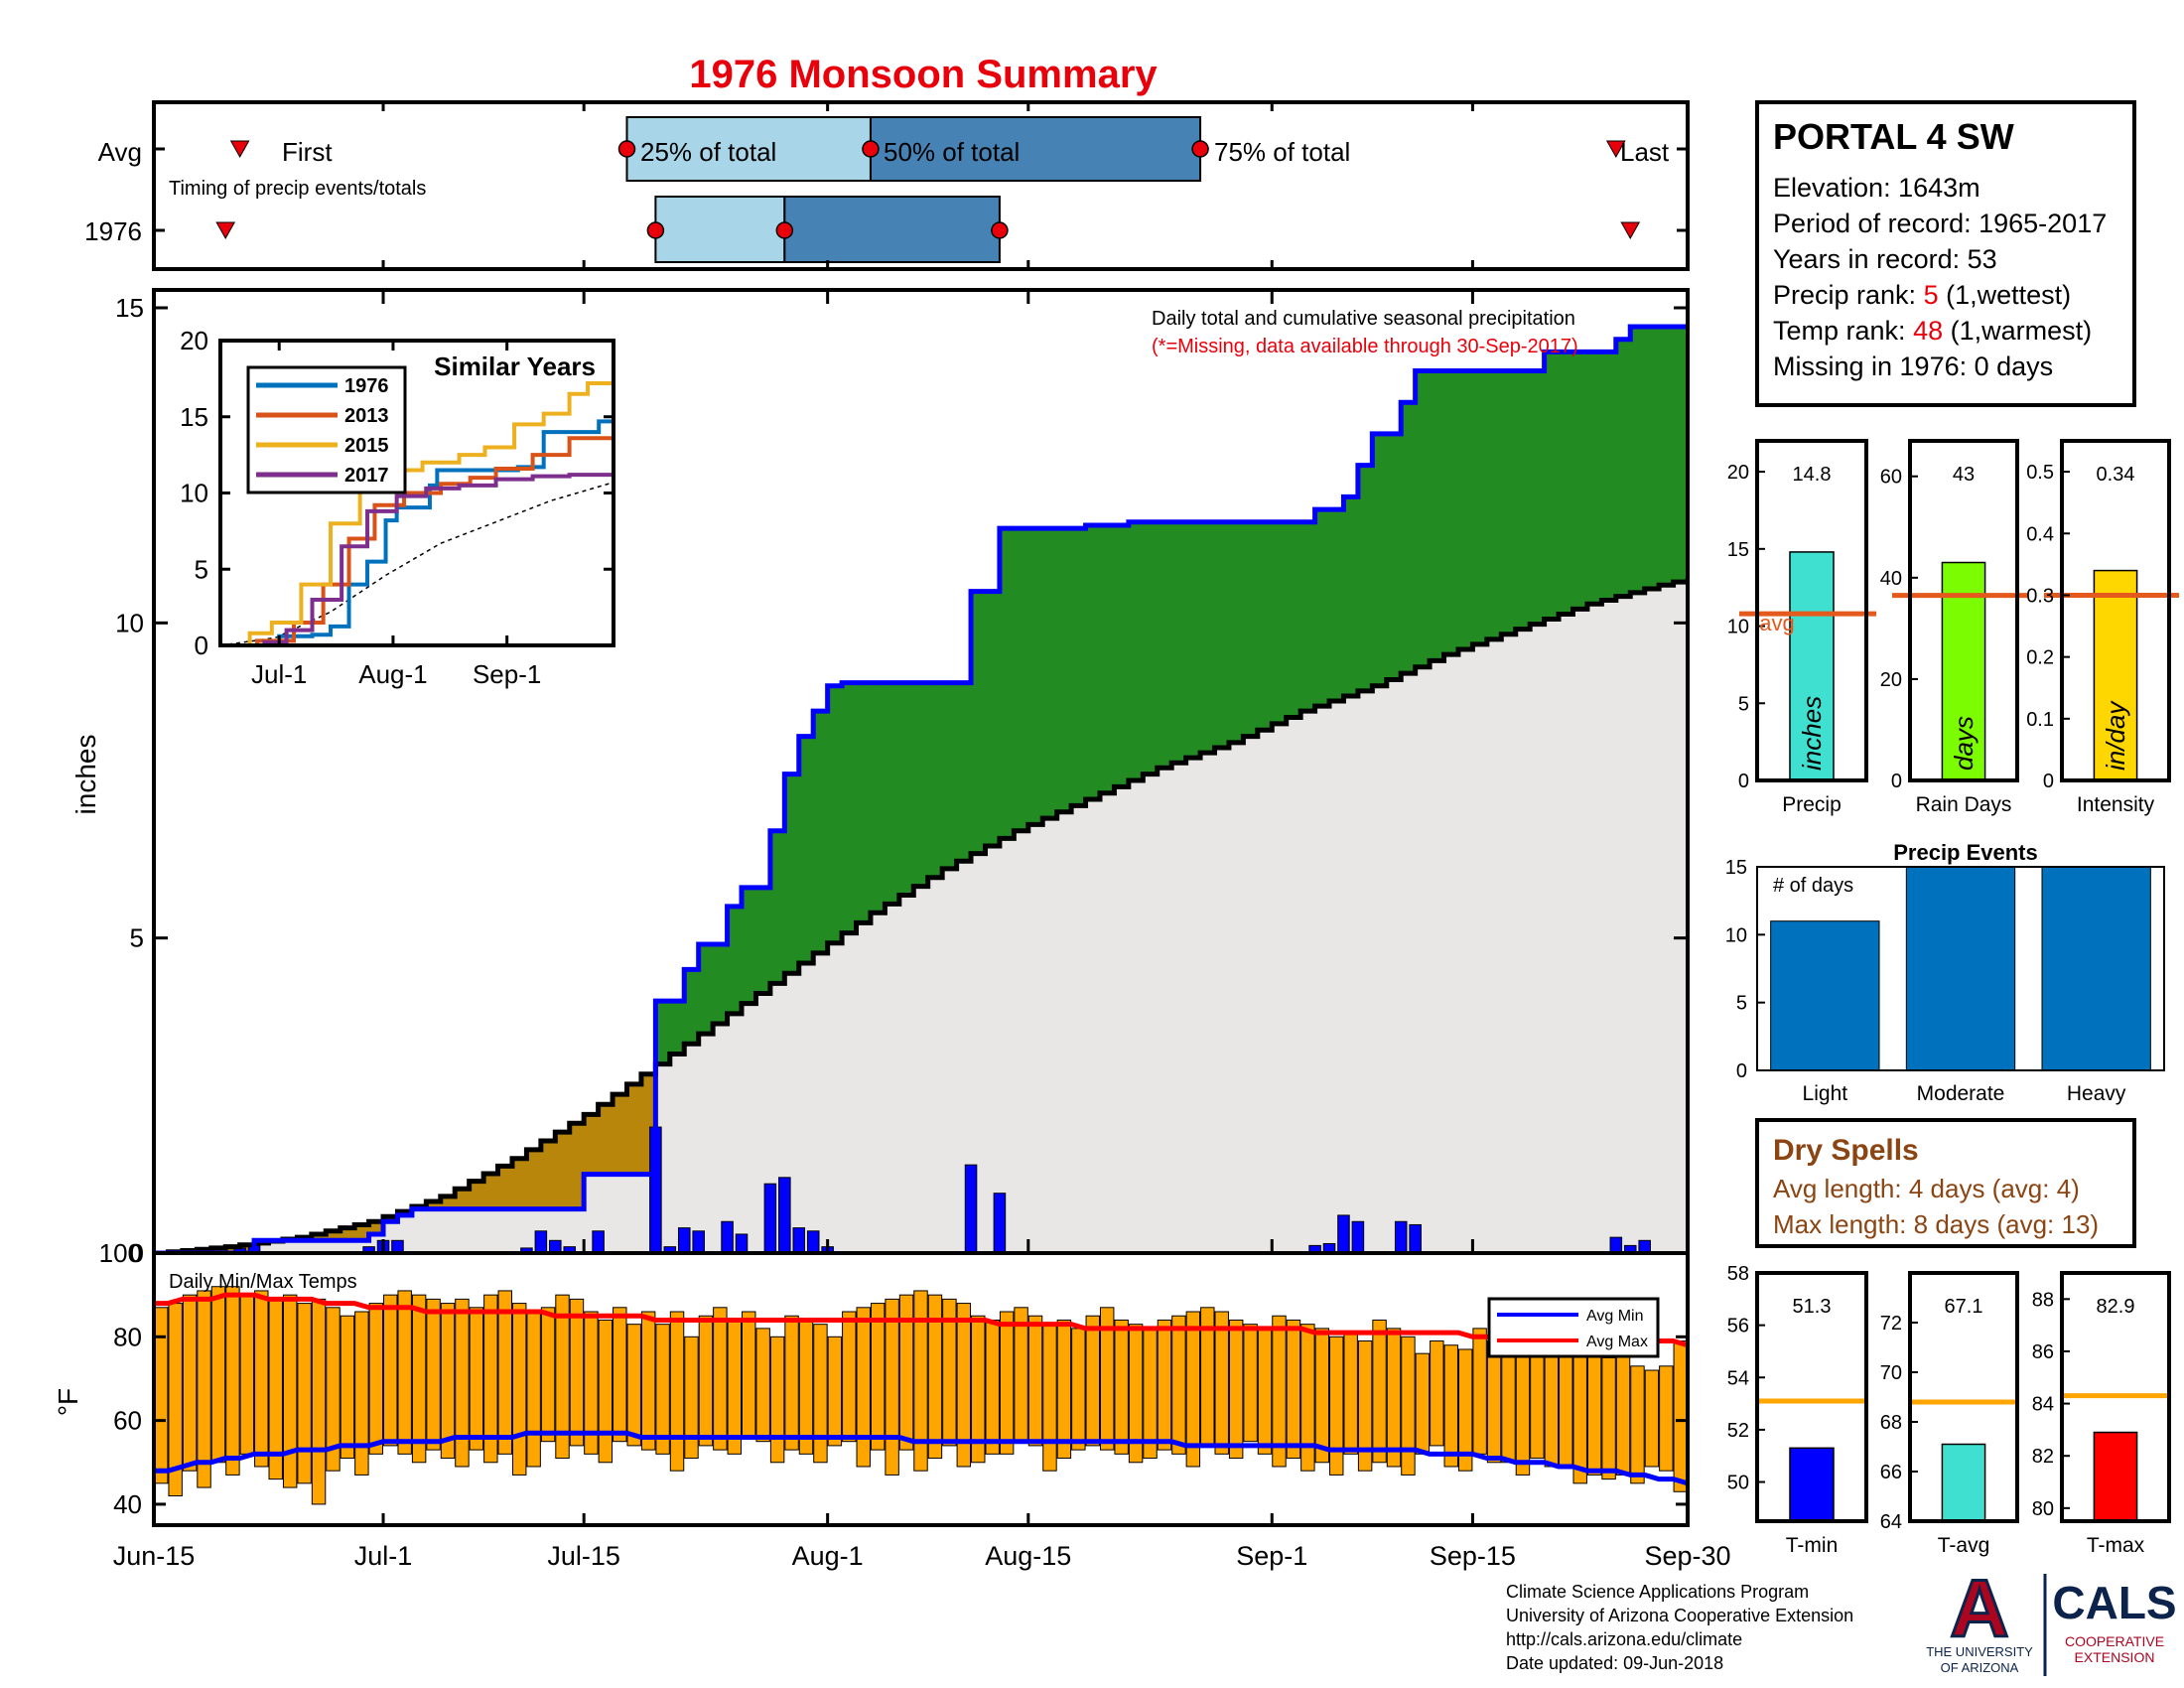 This screenshot has height=1688, width=2184. Describe the element at coordinates (923, 74) in the screenshot. I see `page-title: 1976 Monsoon Summary` at that location.